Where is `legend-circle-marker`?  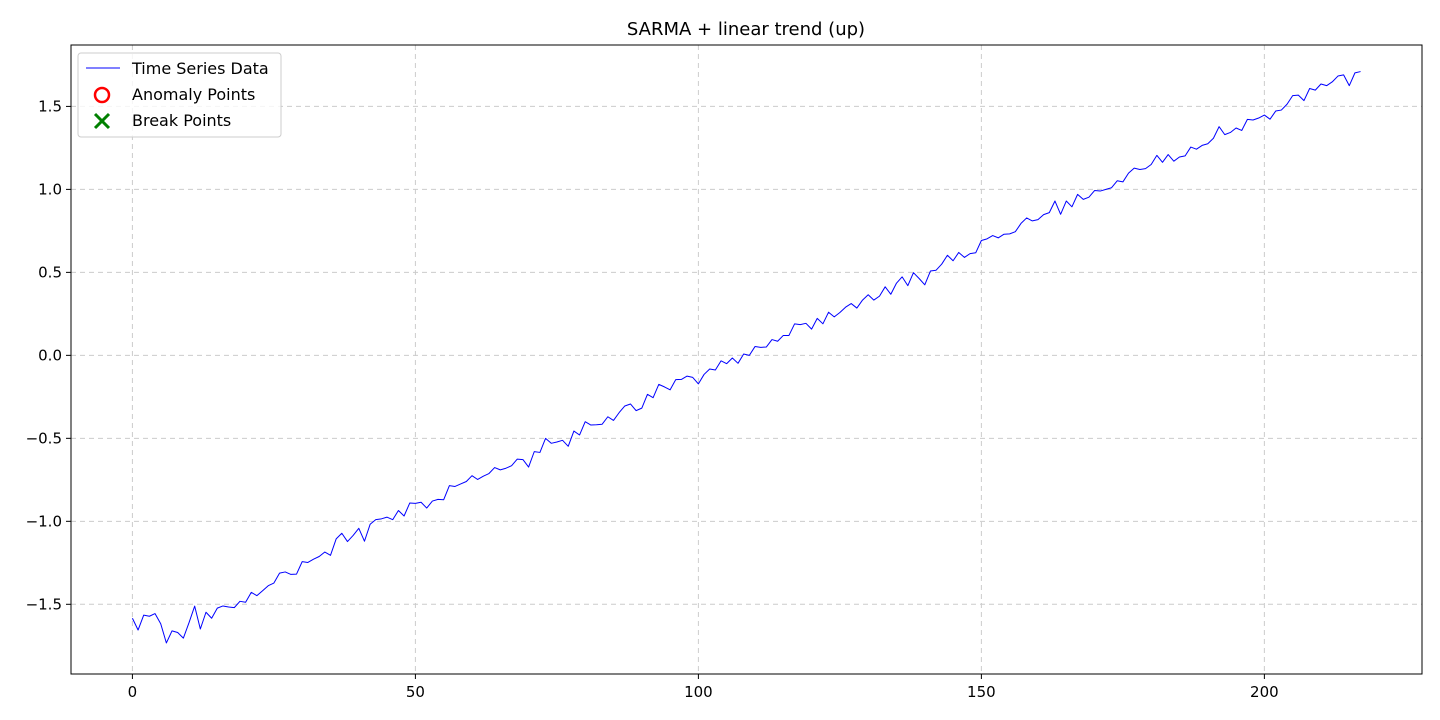 legend-circle-marker is located at coordinates (102, 95).